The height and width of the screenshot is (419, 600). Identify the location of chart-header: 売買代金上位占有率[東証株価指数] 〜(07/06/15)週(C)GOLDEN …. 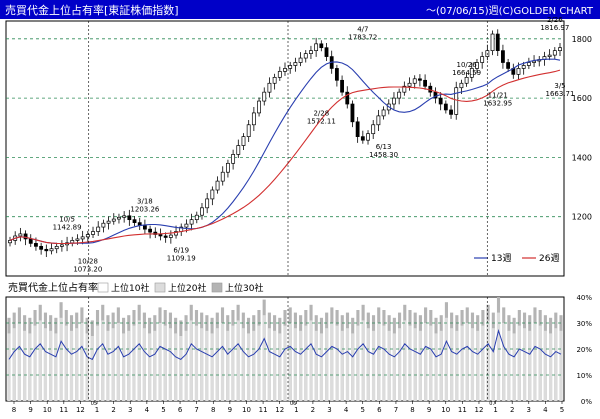
(300, 9).